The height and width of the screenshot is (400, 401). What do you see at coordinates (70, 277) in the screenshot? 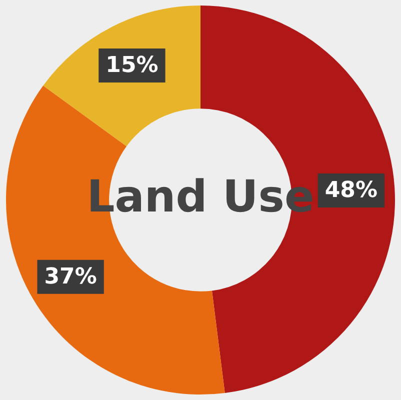
I see `data-label: 37%` at bounding box center [70, 277].